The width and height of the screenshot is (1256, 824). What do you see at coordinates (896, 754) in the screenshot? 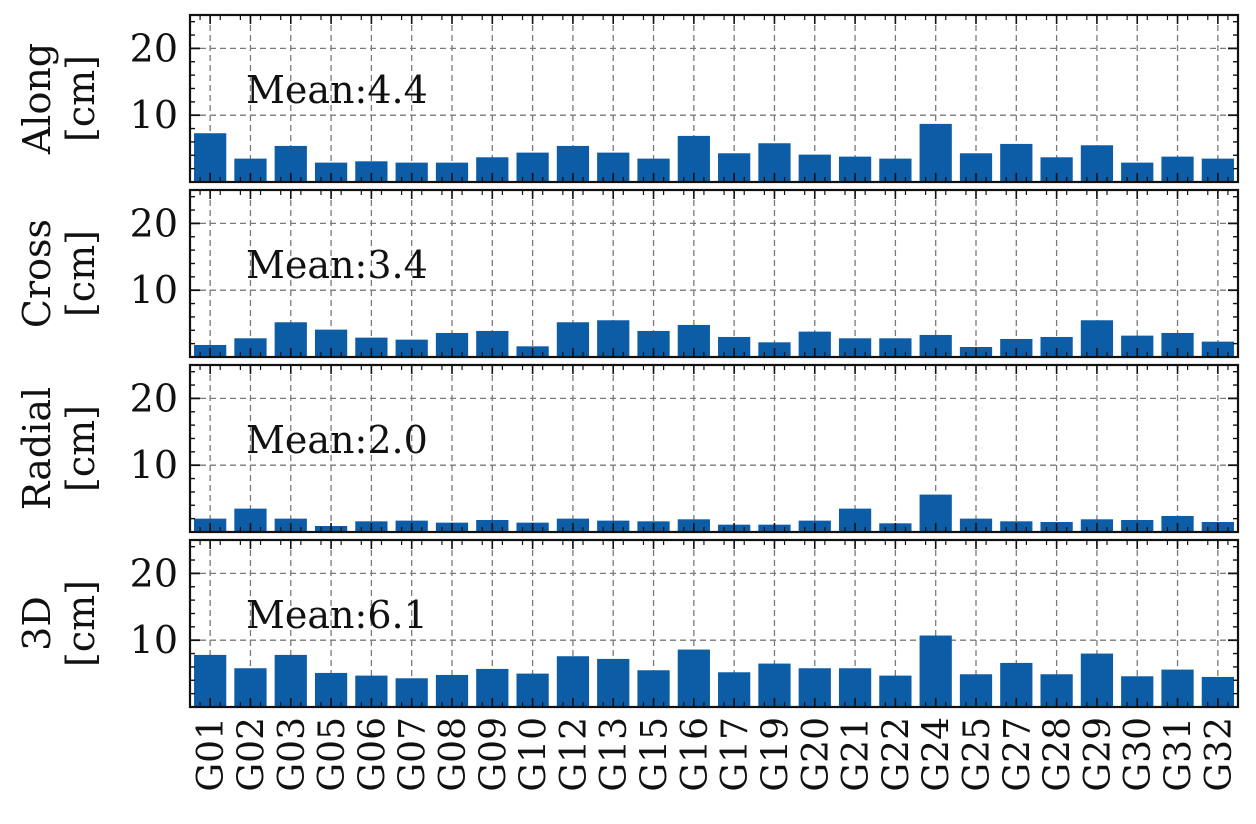
I see `x-tick-label-G22: G22` at bounding box center [896, 754].